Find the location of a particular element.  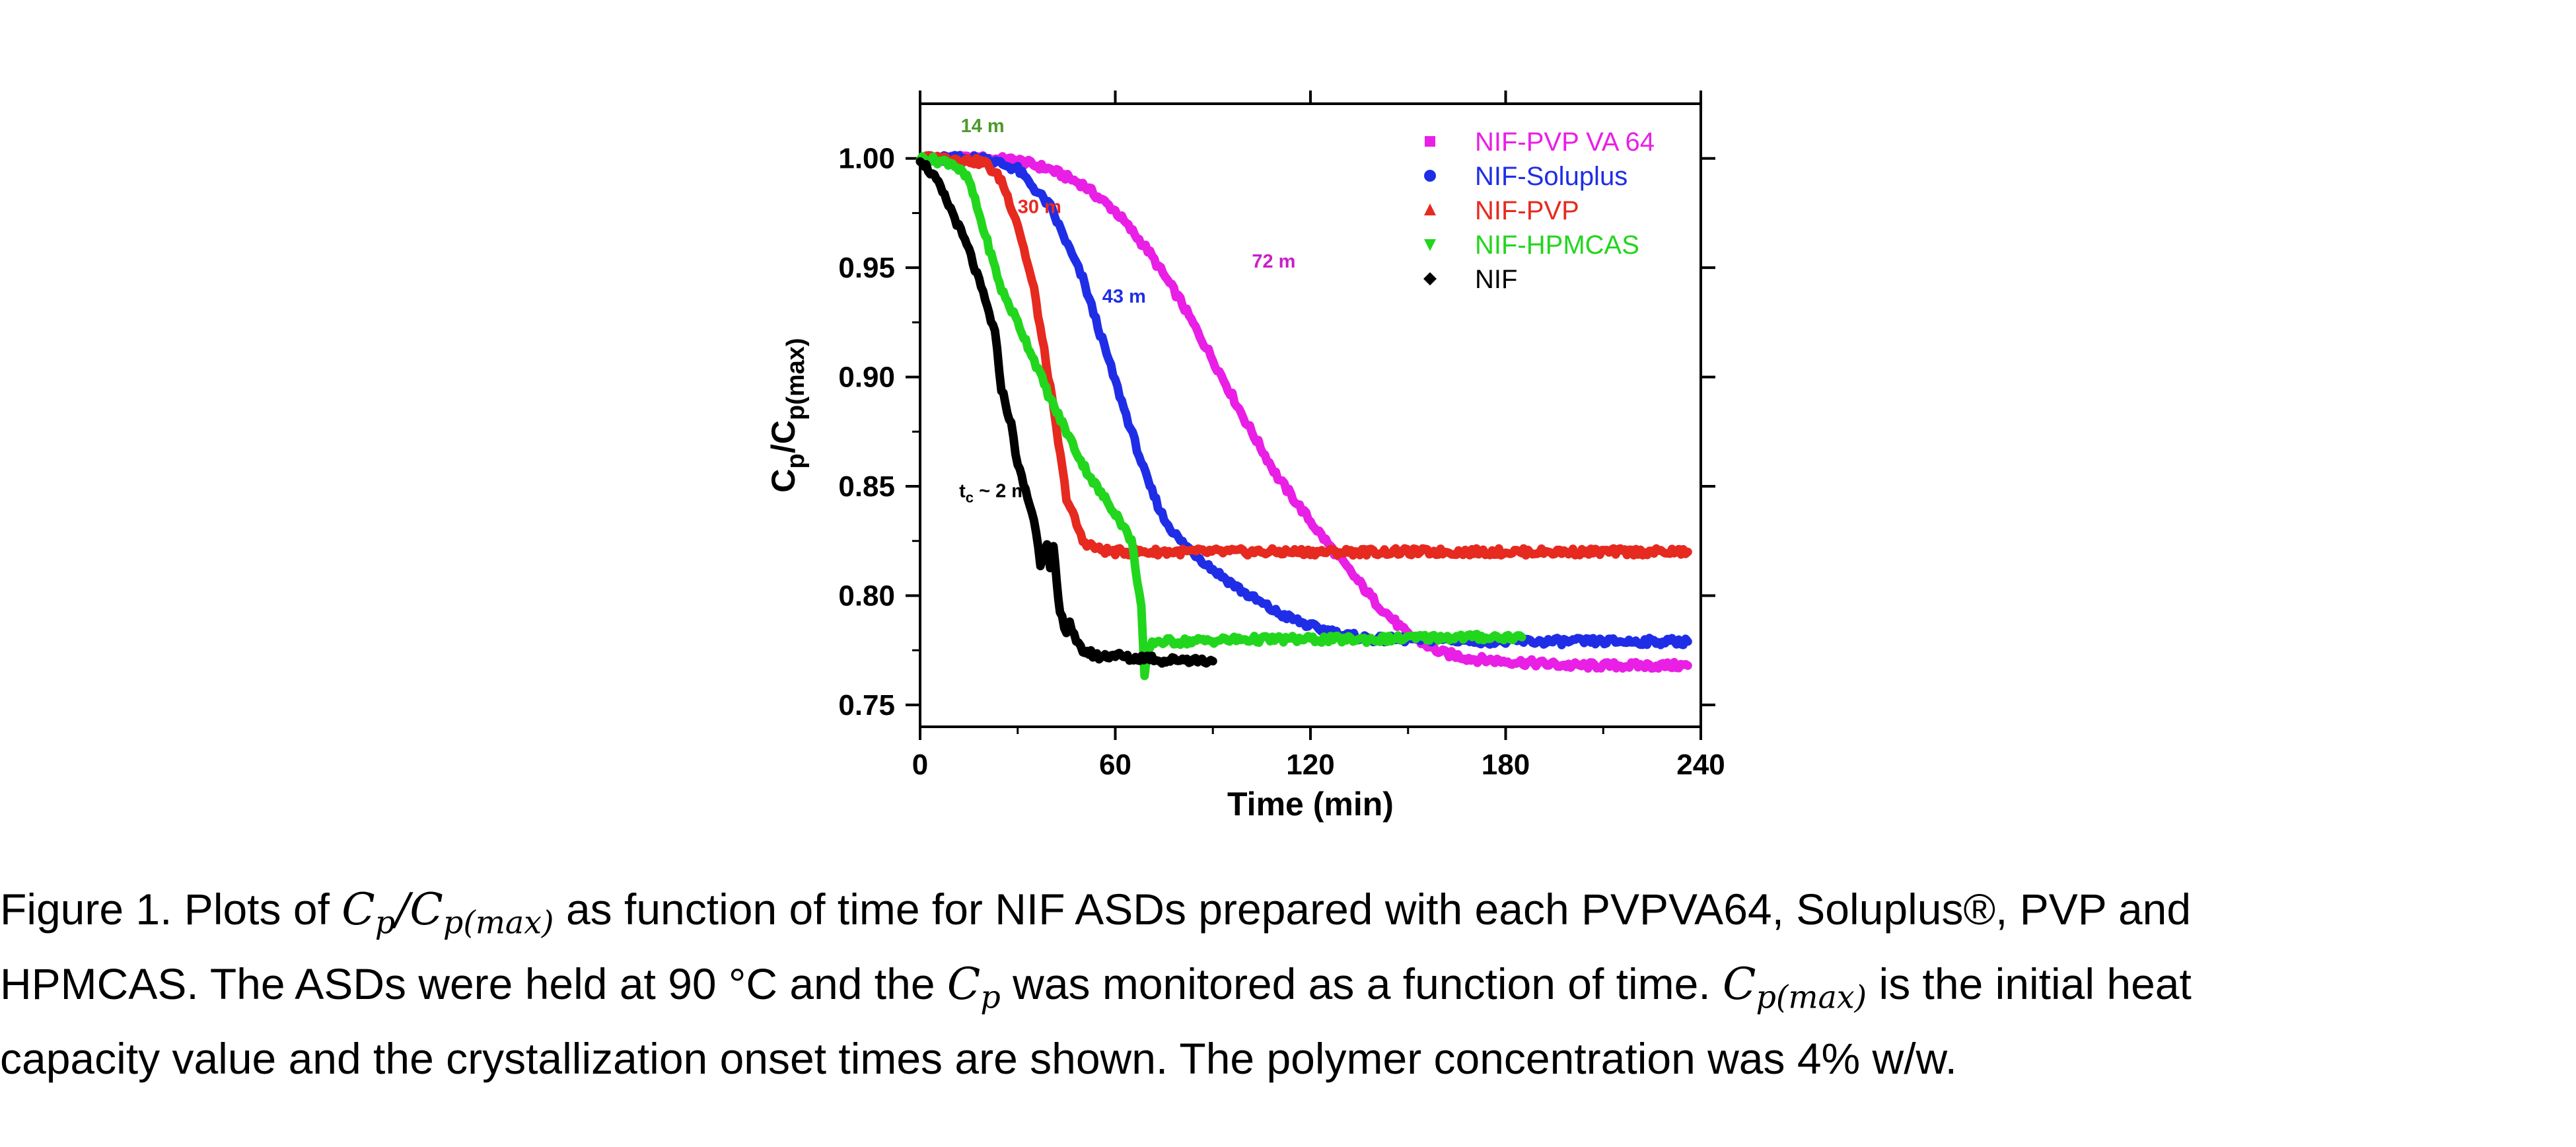

caption-text: is the initial heat is located at coordinates (2030, 983).